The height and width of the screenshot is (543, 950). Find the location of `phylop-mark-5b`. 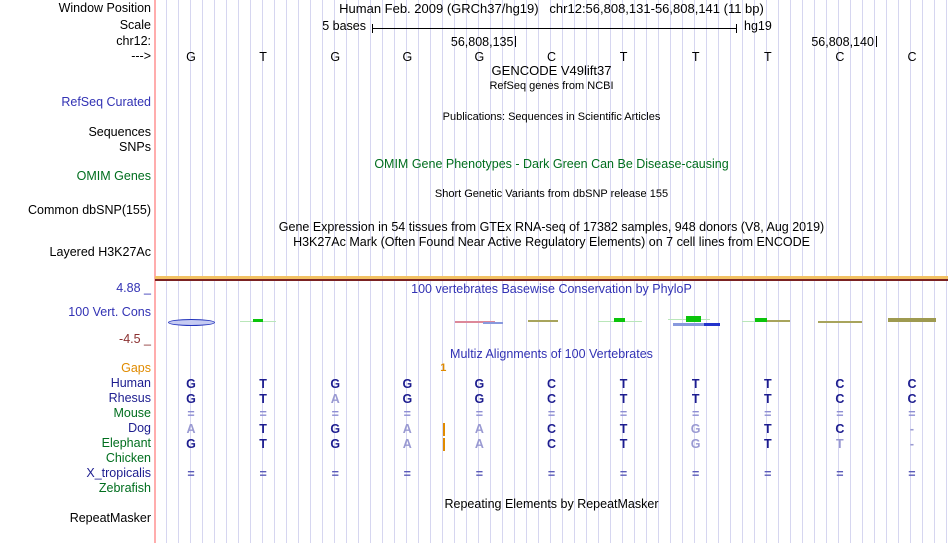

phylop-mark-5b is located at coordinates (619, 320).